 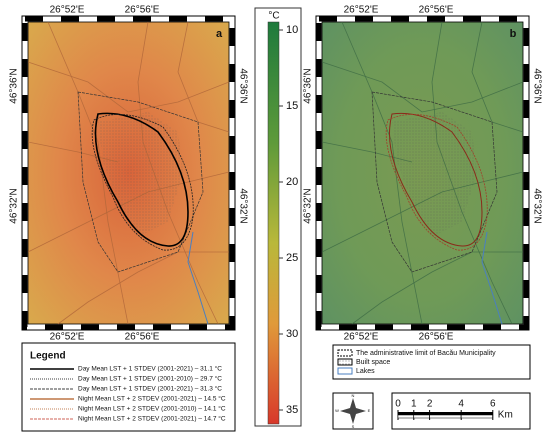 What do you see at coordinates (398, 404) in the screenshot?
I see `scale-label: 0` at bounding box center [398, 404].